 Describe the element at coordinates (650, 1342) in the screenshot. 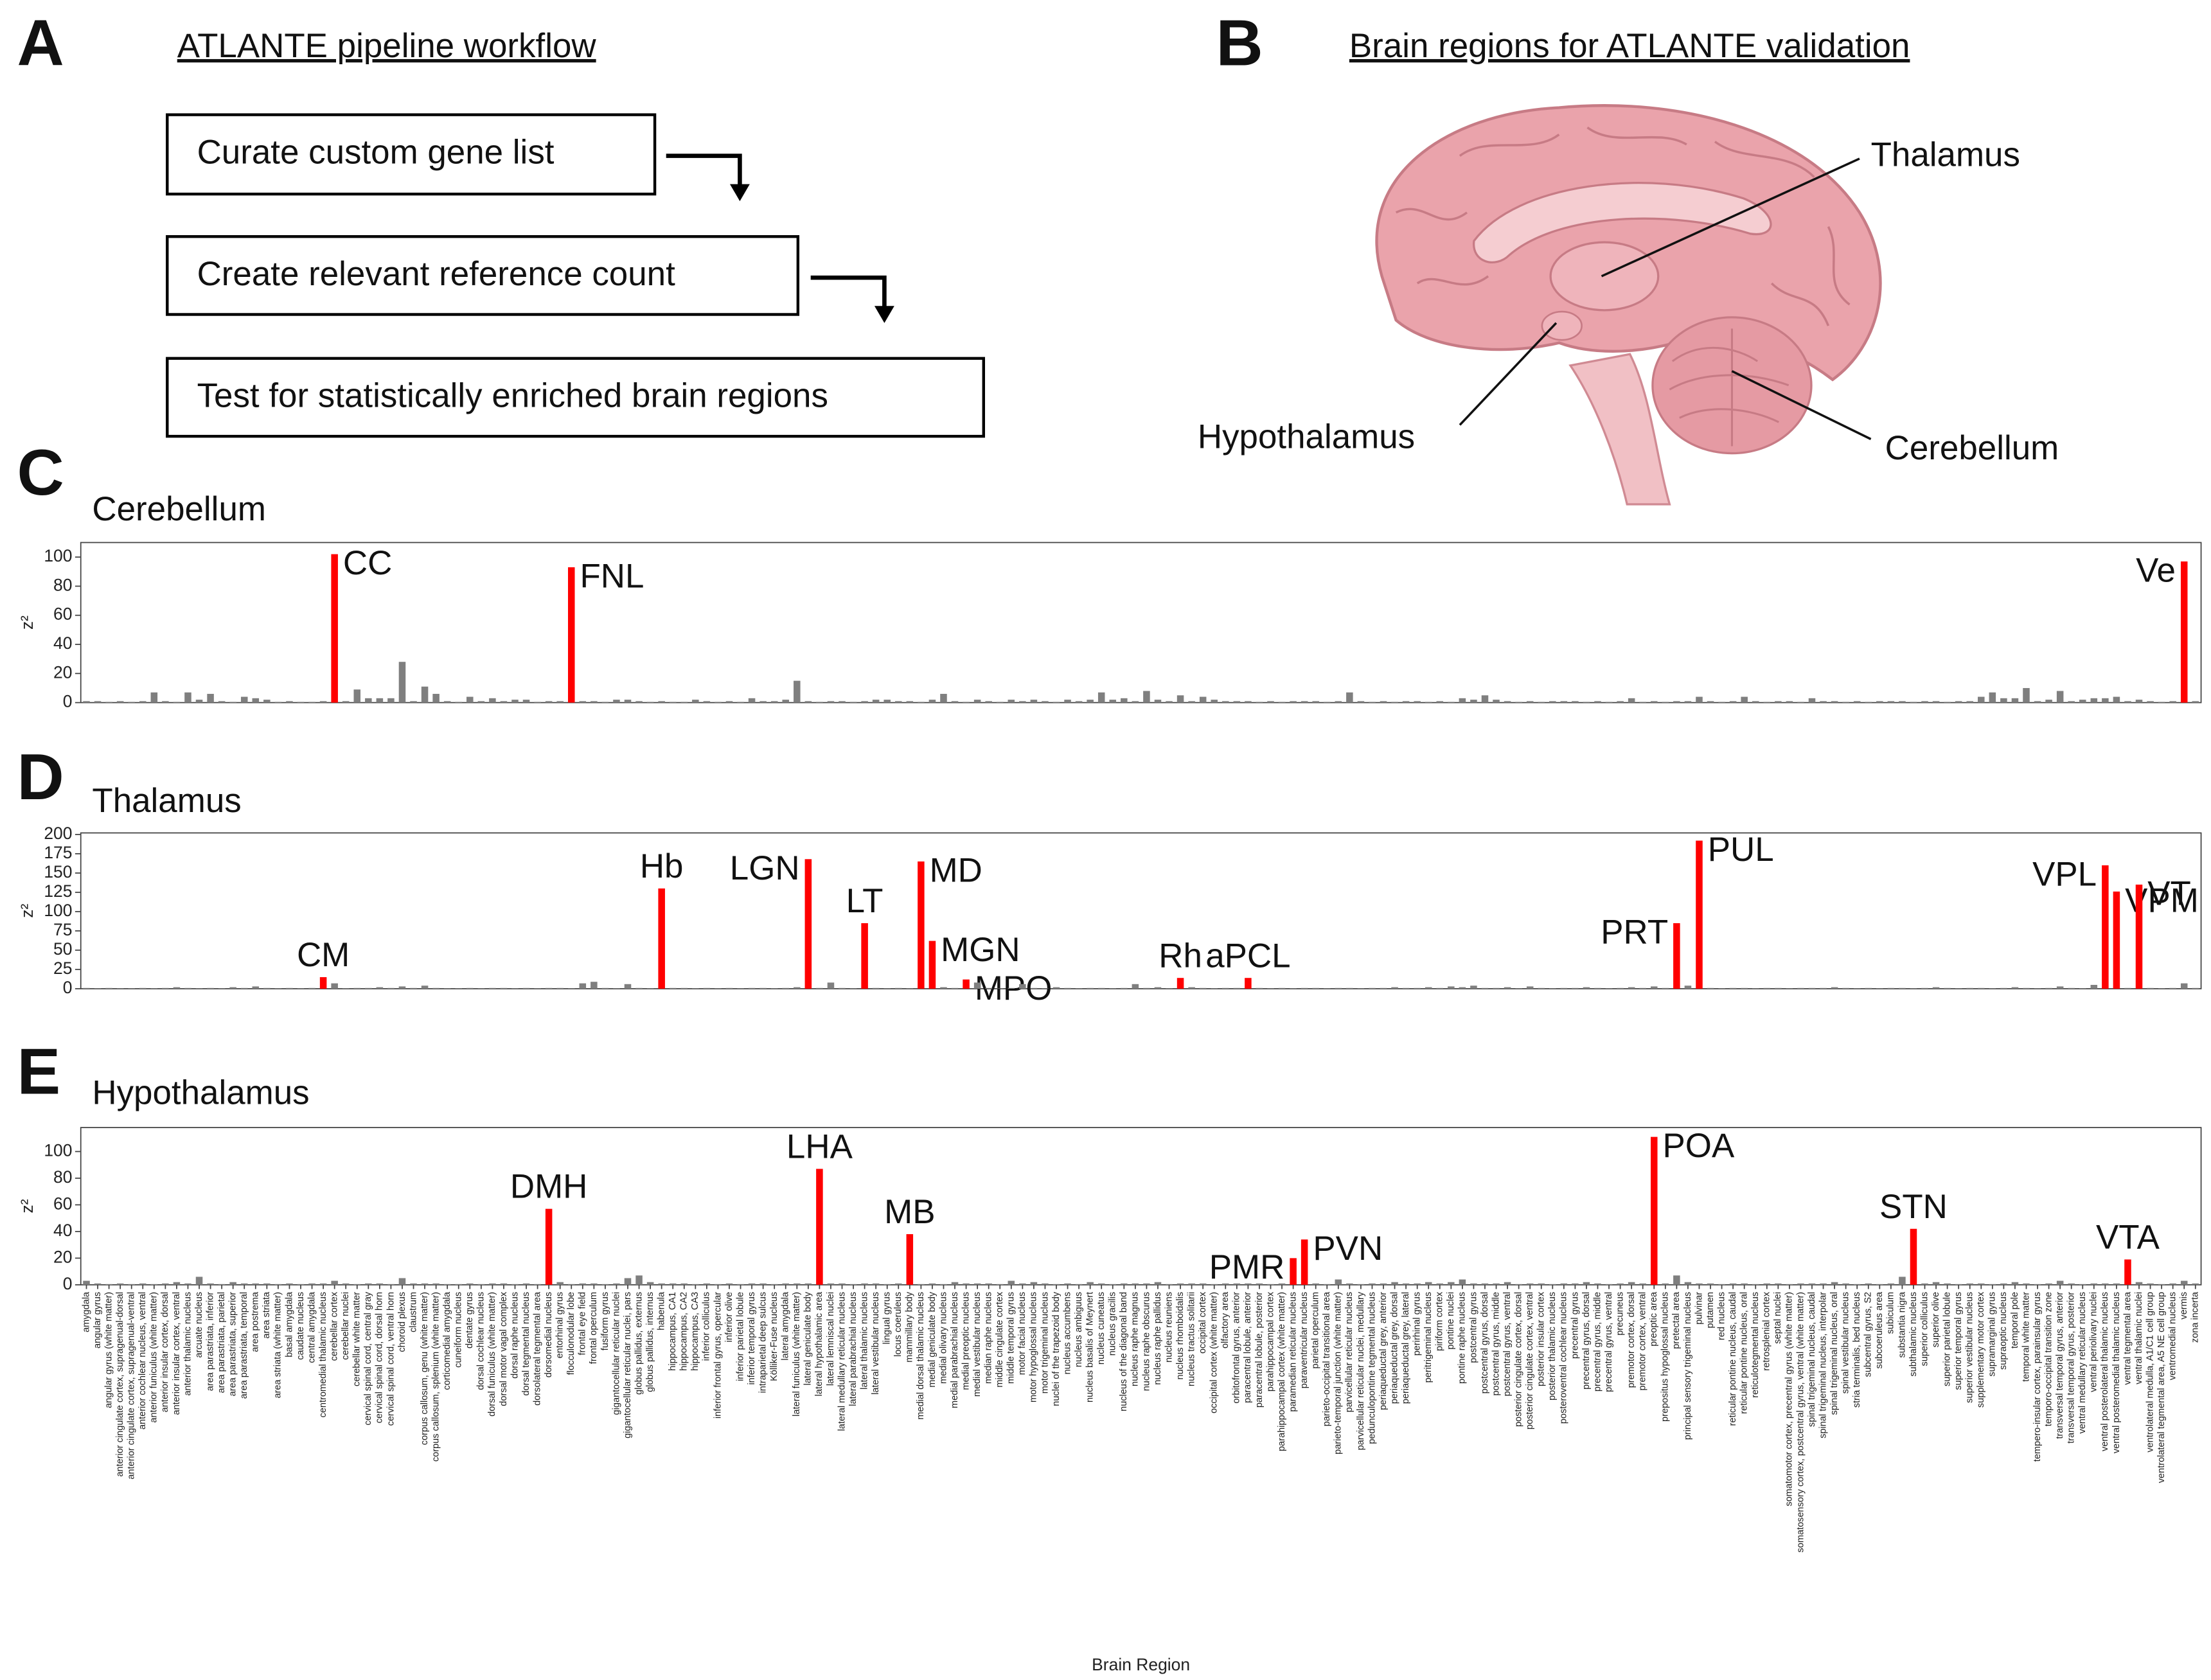

I see `x-tick-label: globus pallidus, internus` at that location.